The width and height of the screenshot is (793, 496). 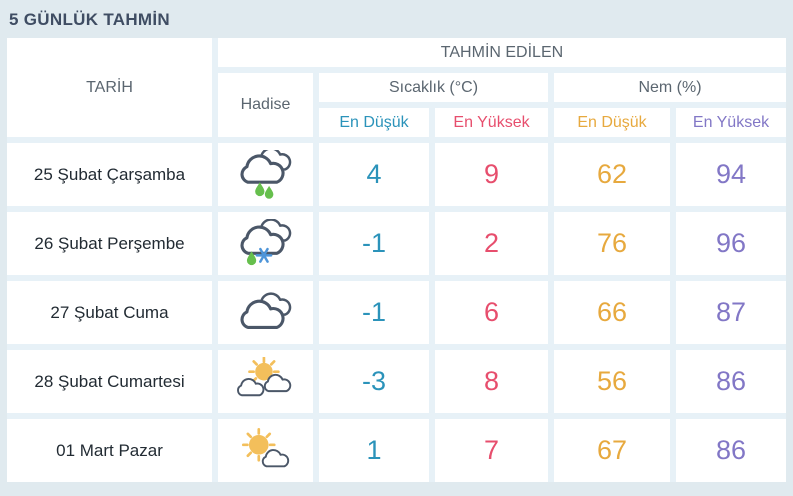 What do you see at coordinates (612, 312) in the screenshot?
I see `hum-min-value: 66` at bounding box center [612, 312].